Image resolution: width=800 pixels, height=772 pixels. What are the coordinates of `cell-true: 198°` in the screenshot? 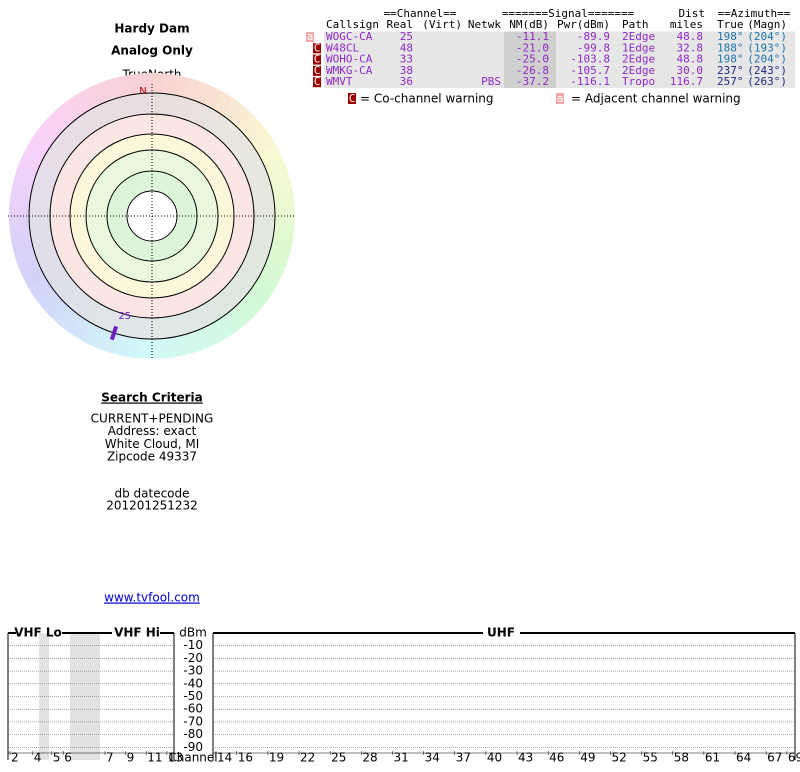 It's located at (730, 36).